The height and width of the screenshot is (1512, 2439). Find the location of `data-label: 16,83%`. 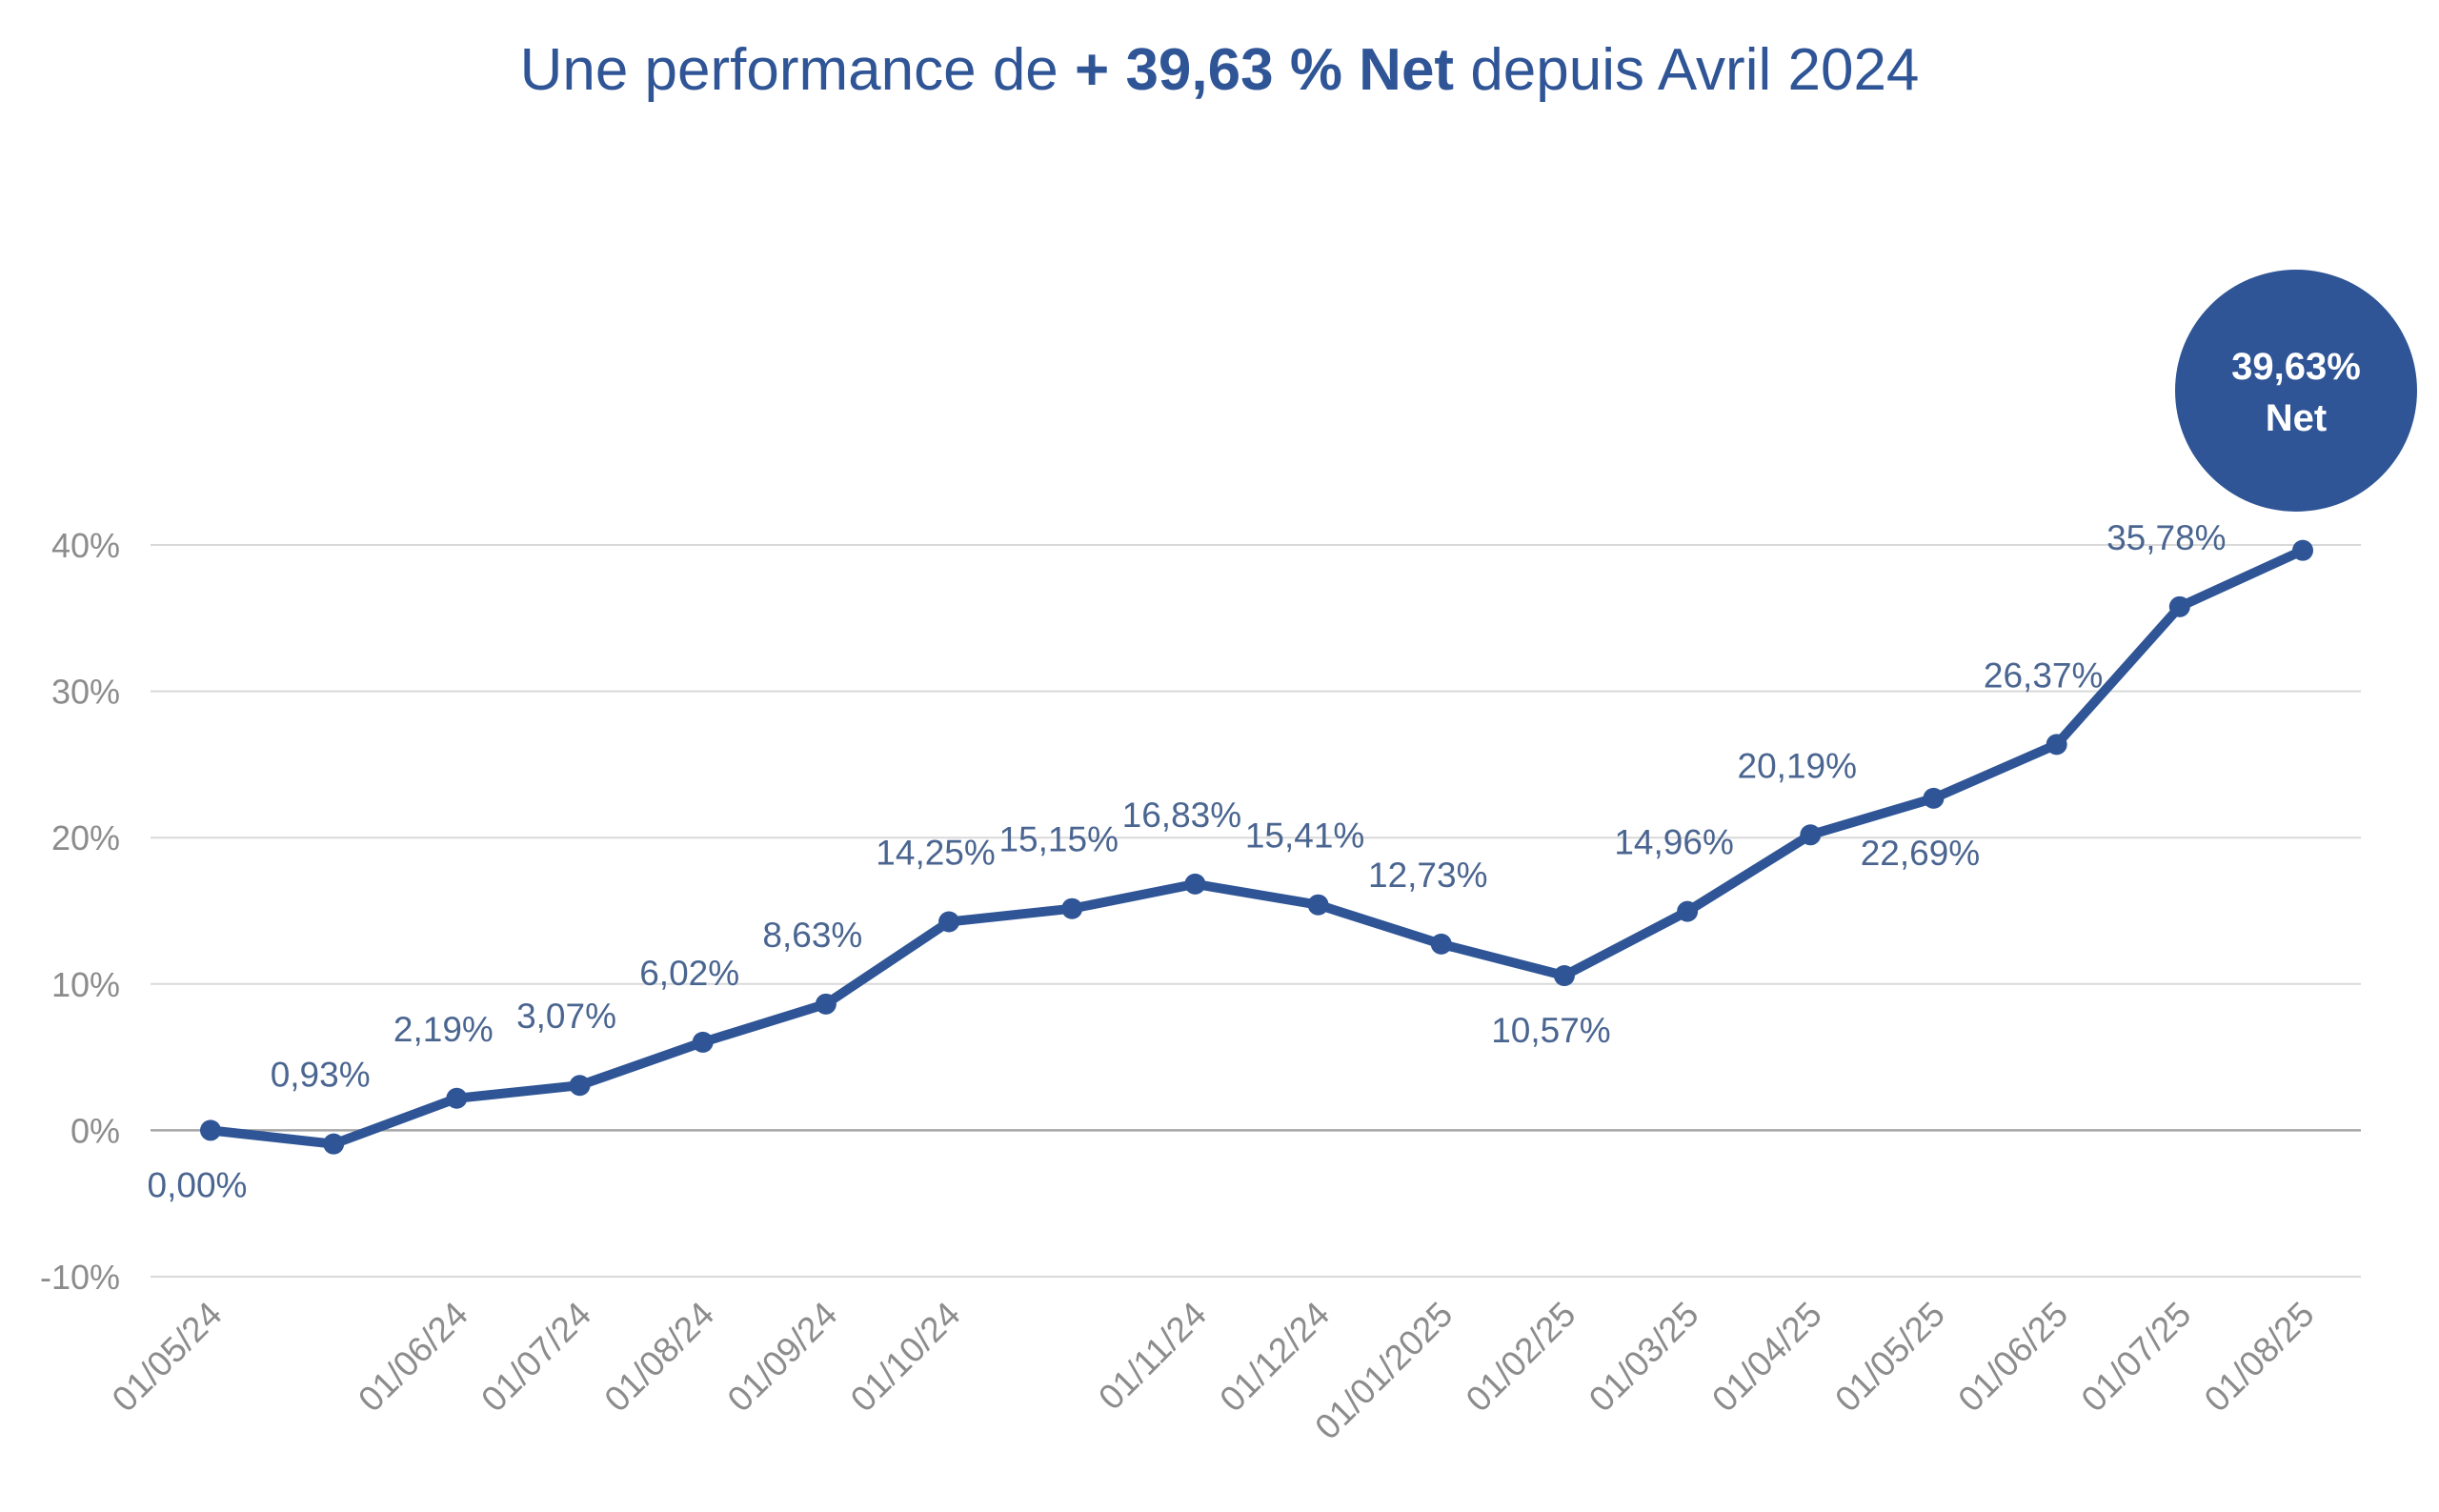

data-label: 16,83% is located at coordinates (1182, 815).